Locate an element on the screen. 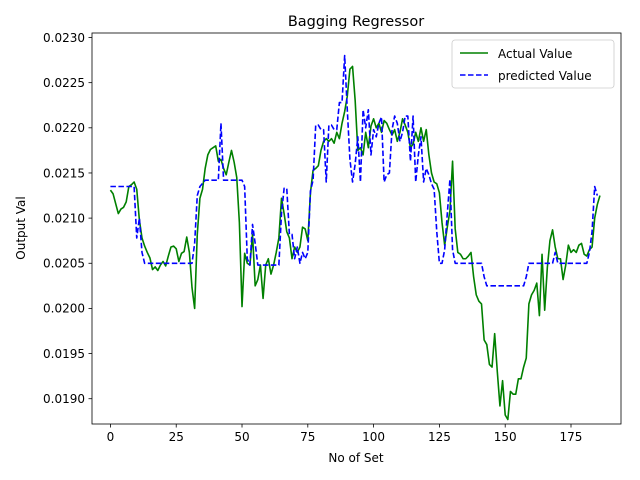 This screenshot has height=480, width=640. x-tick-label: 125 is located at coordinates (439, 437).